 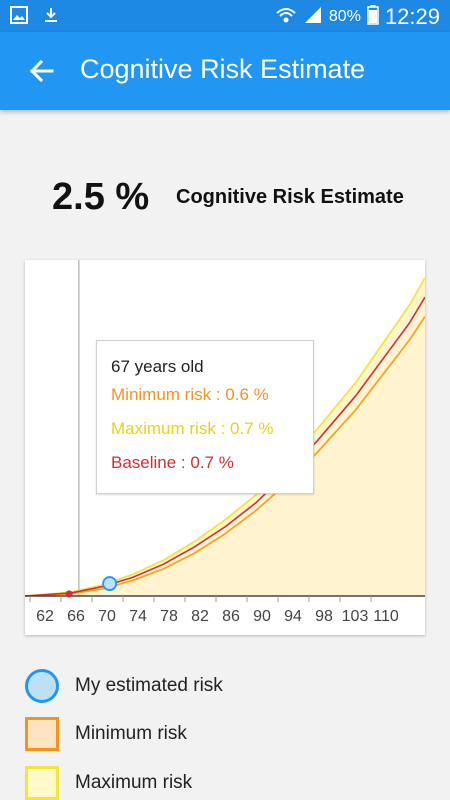 I want to click on risk-label: Cognitive Risk Estimate, so click(x=290, y=197).